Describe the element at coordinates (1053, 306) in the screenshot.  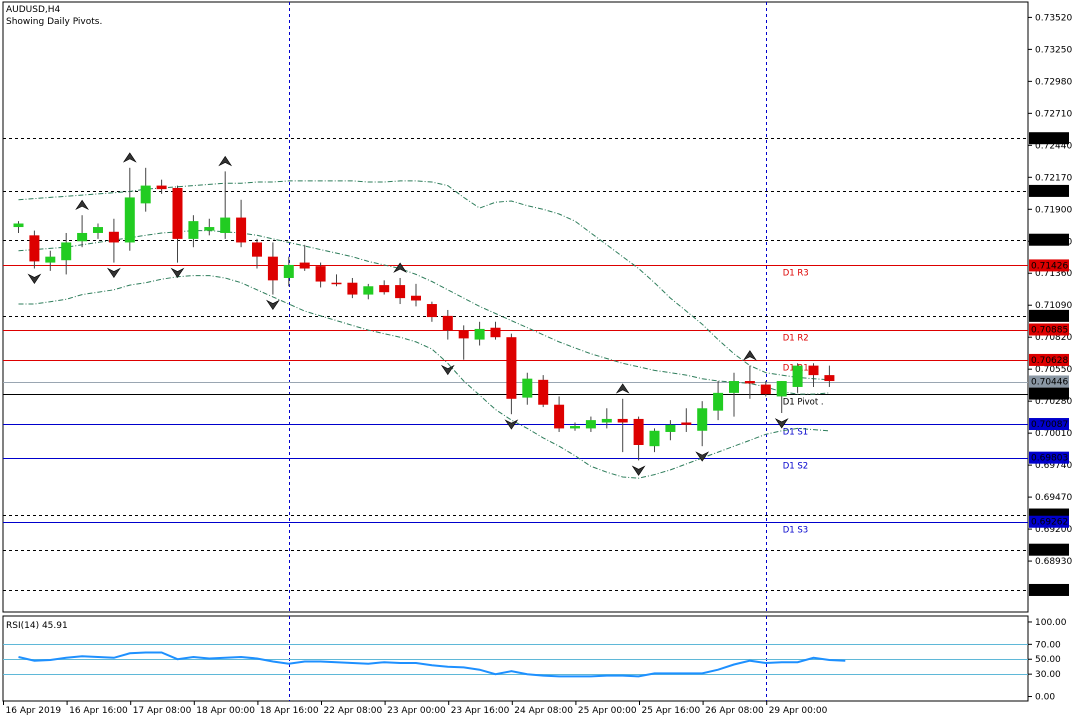
I see `y-tick-label: 0.71090` at that location.